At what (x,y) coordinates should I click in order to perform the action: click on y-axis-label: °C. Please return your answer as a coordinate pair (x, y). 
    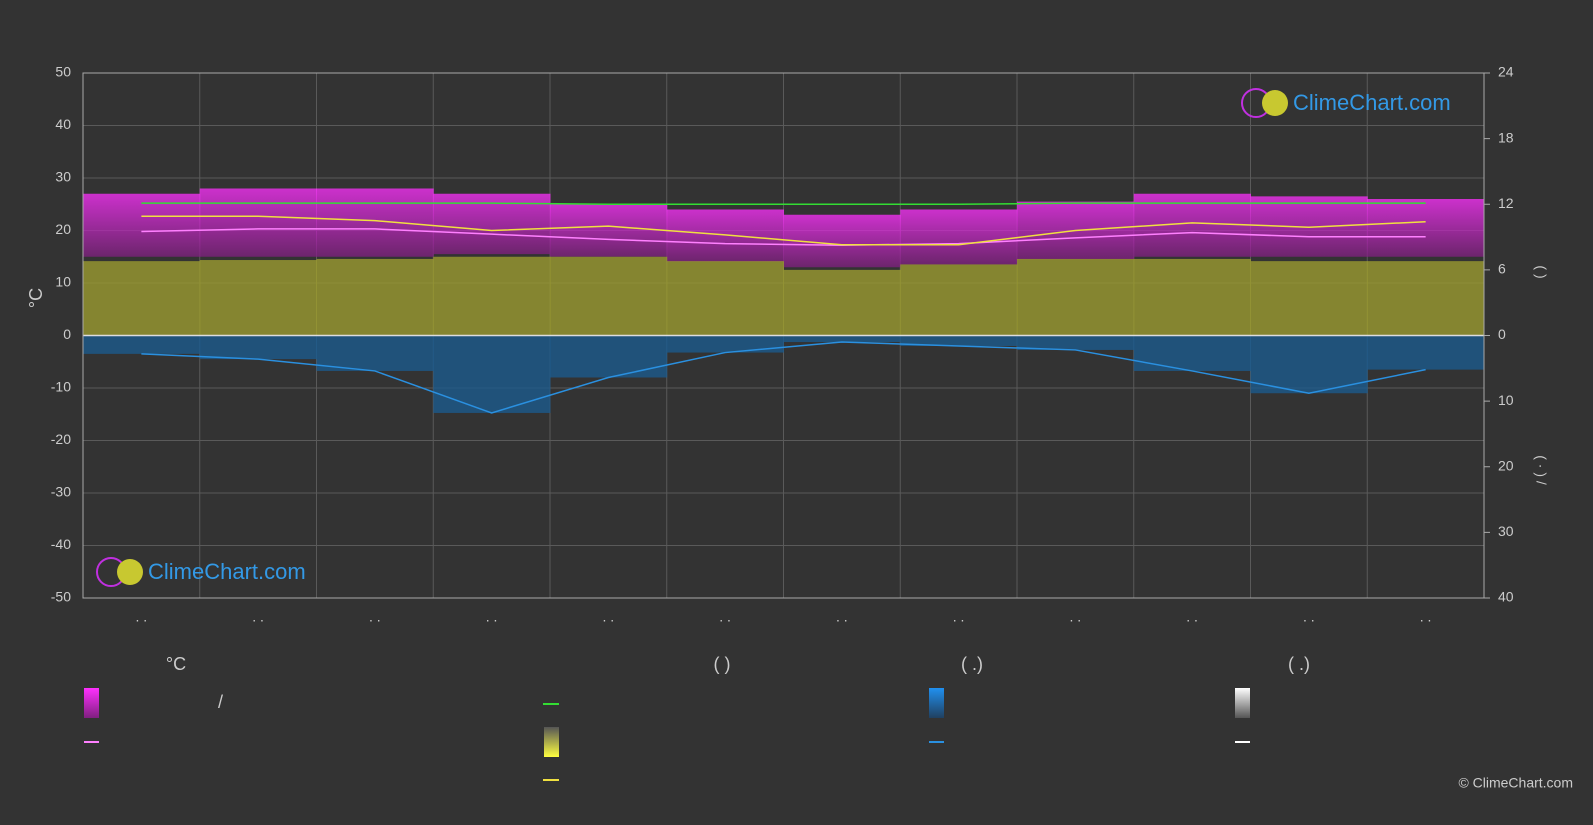
    Looking at the image, I should click on (36, 298).